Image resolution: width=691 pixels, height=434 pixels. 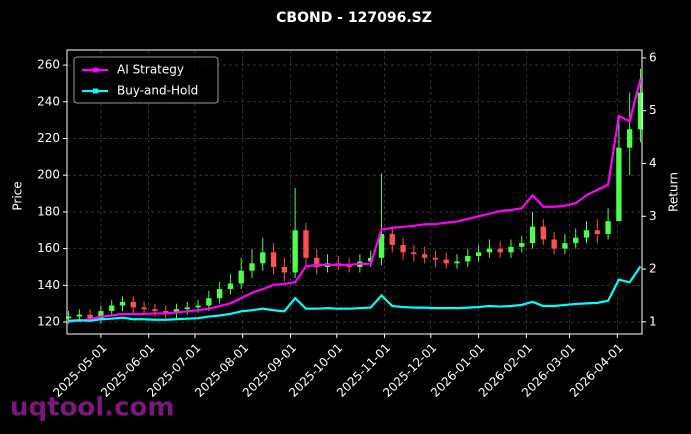 I want to click on y-tick-label: 200, so click(x=48, y=175).